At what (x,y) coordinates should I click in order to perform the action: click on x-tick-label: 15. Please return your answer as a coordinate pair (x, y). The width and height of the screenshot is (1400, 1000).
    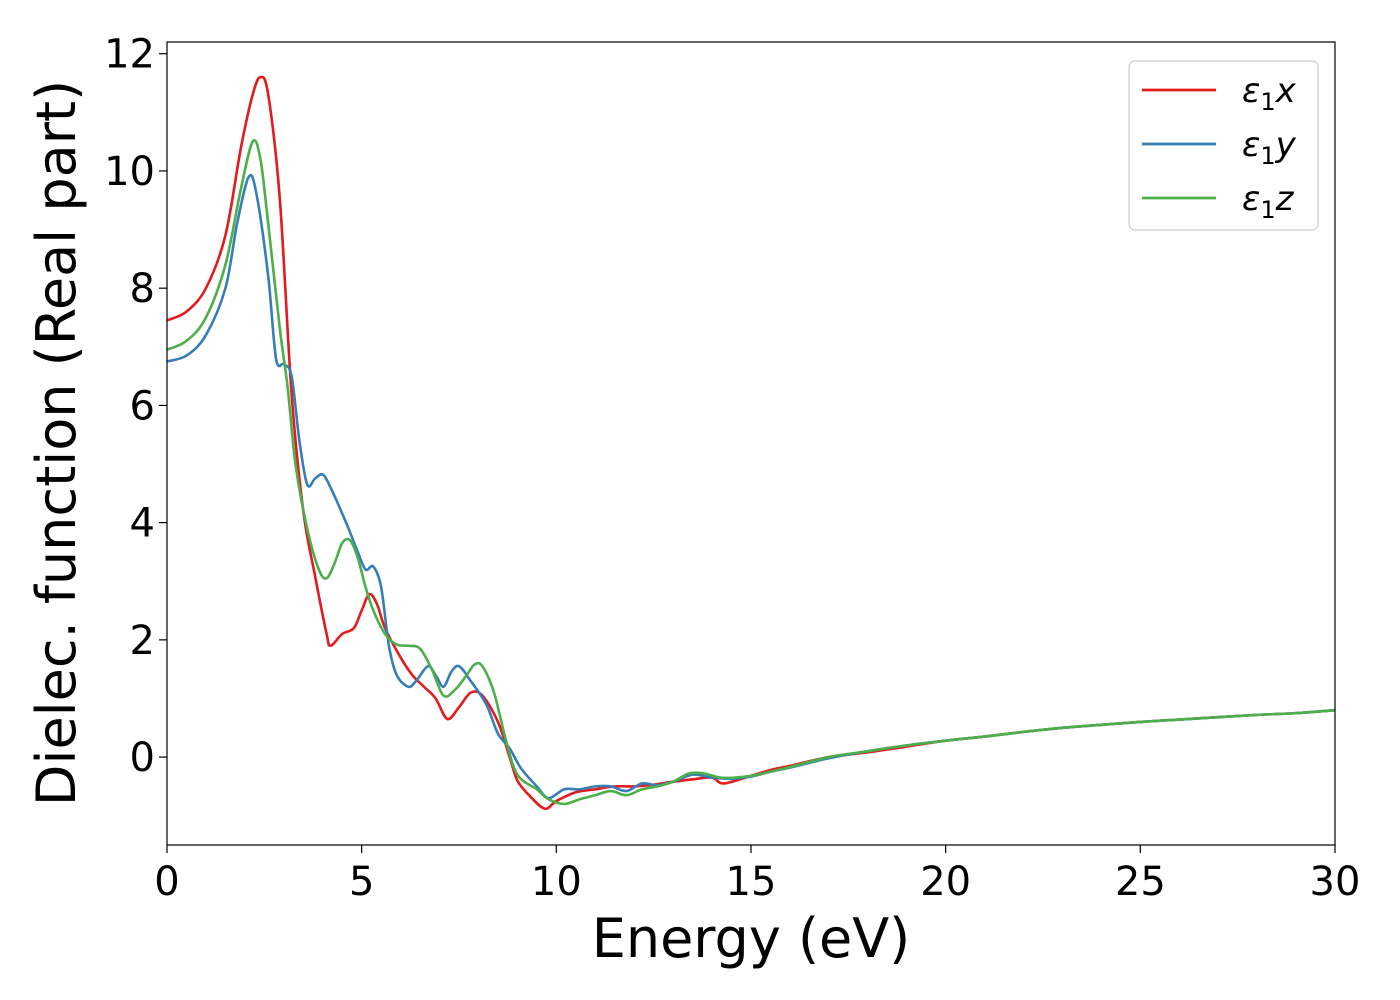
    Looking at the image, I should click on (751, 882).